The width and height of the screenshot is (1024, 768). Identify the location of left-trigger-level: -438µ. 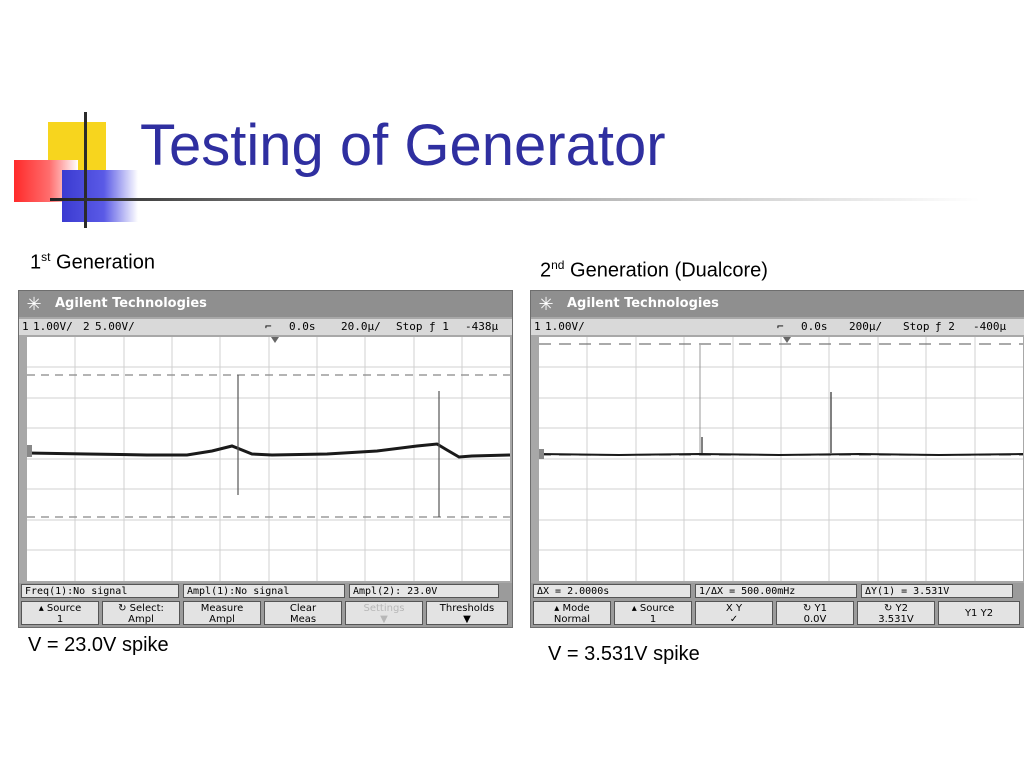
(482, 326).